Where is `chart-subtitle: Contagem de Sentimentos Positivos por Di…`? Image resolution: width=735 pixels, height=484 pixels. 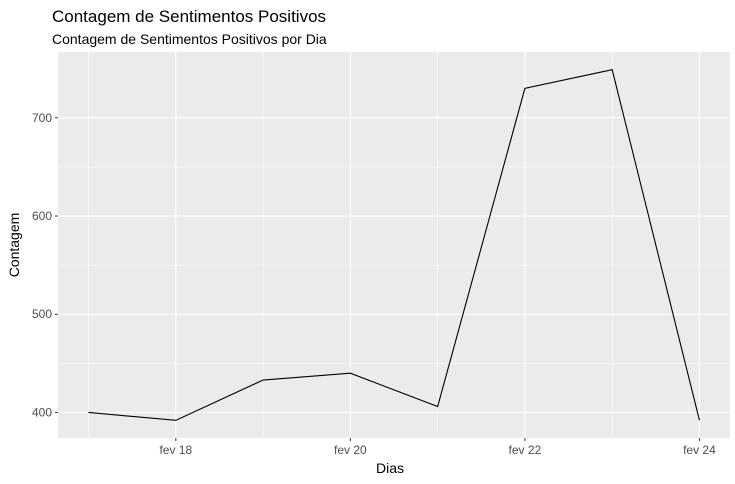 chart-subtitle: Contagem de Sentimentos Positivos por Di… is located at coordinates (189, 39).